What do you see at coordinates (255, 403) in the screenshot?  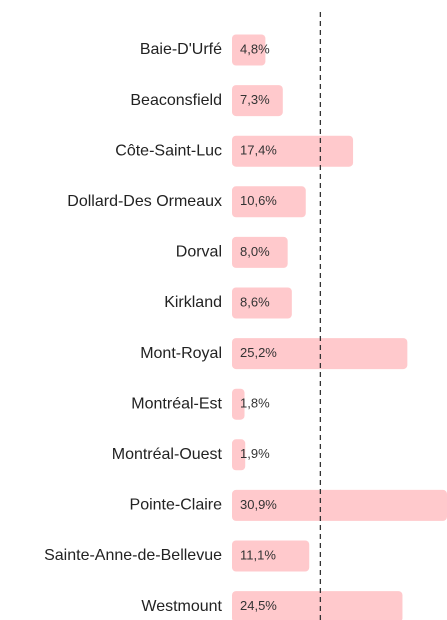 I see `value-label: 1,8%` at bounding box center [255, 403].